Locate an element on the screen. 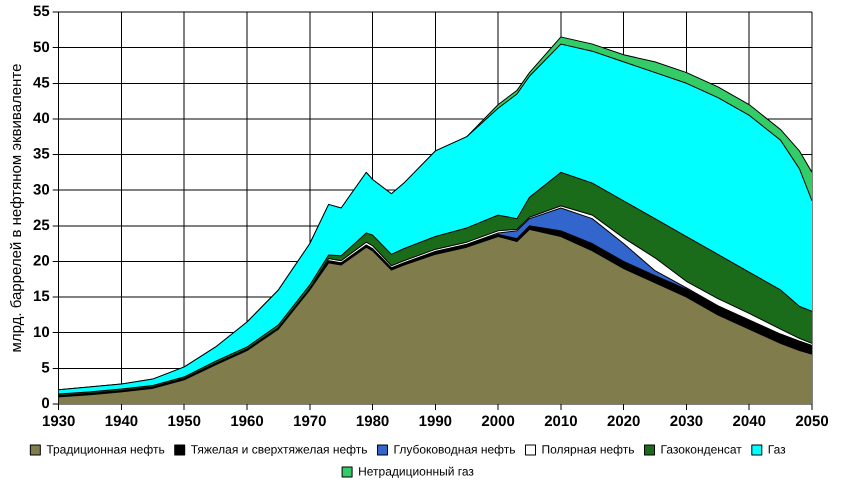  legend-label: Традиционная нефть is located at coordinates (105, 449).